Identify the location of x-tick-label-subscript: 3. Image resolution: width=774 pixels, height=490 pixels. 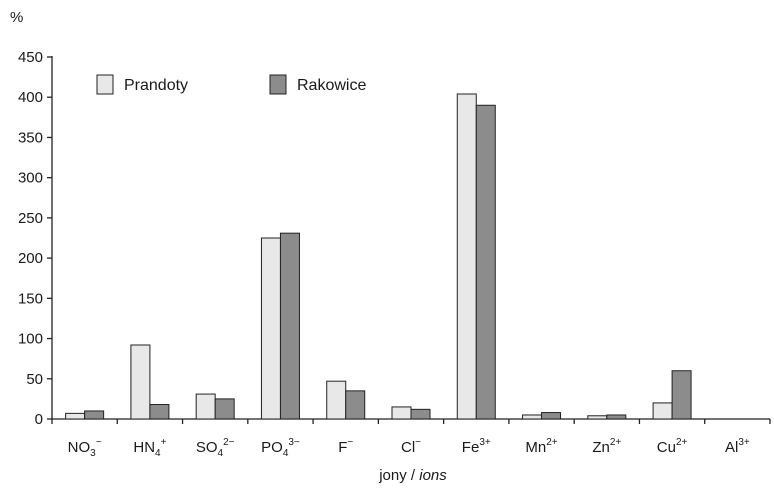
(93, 453).